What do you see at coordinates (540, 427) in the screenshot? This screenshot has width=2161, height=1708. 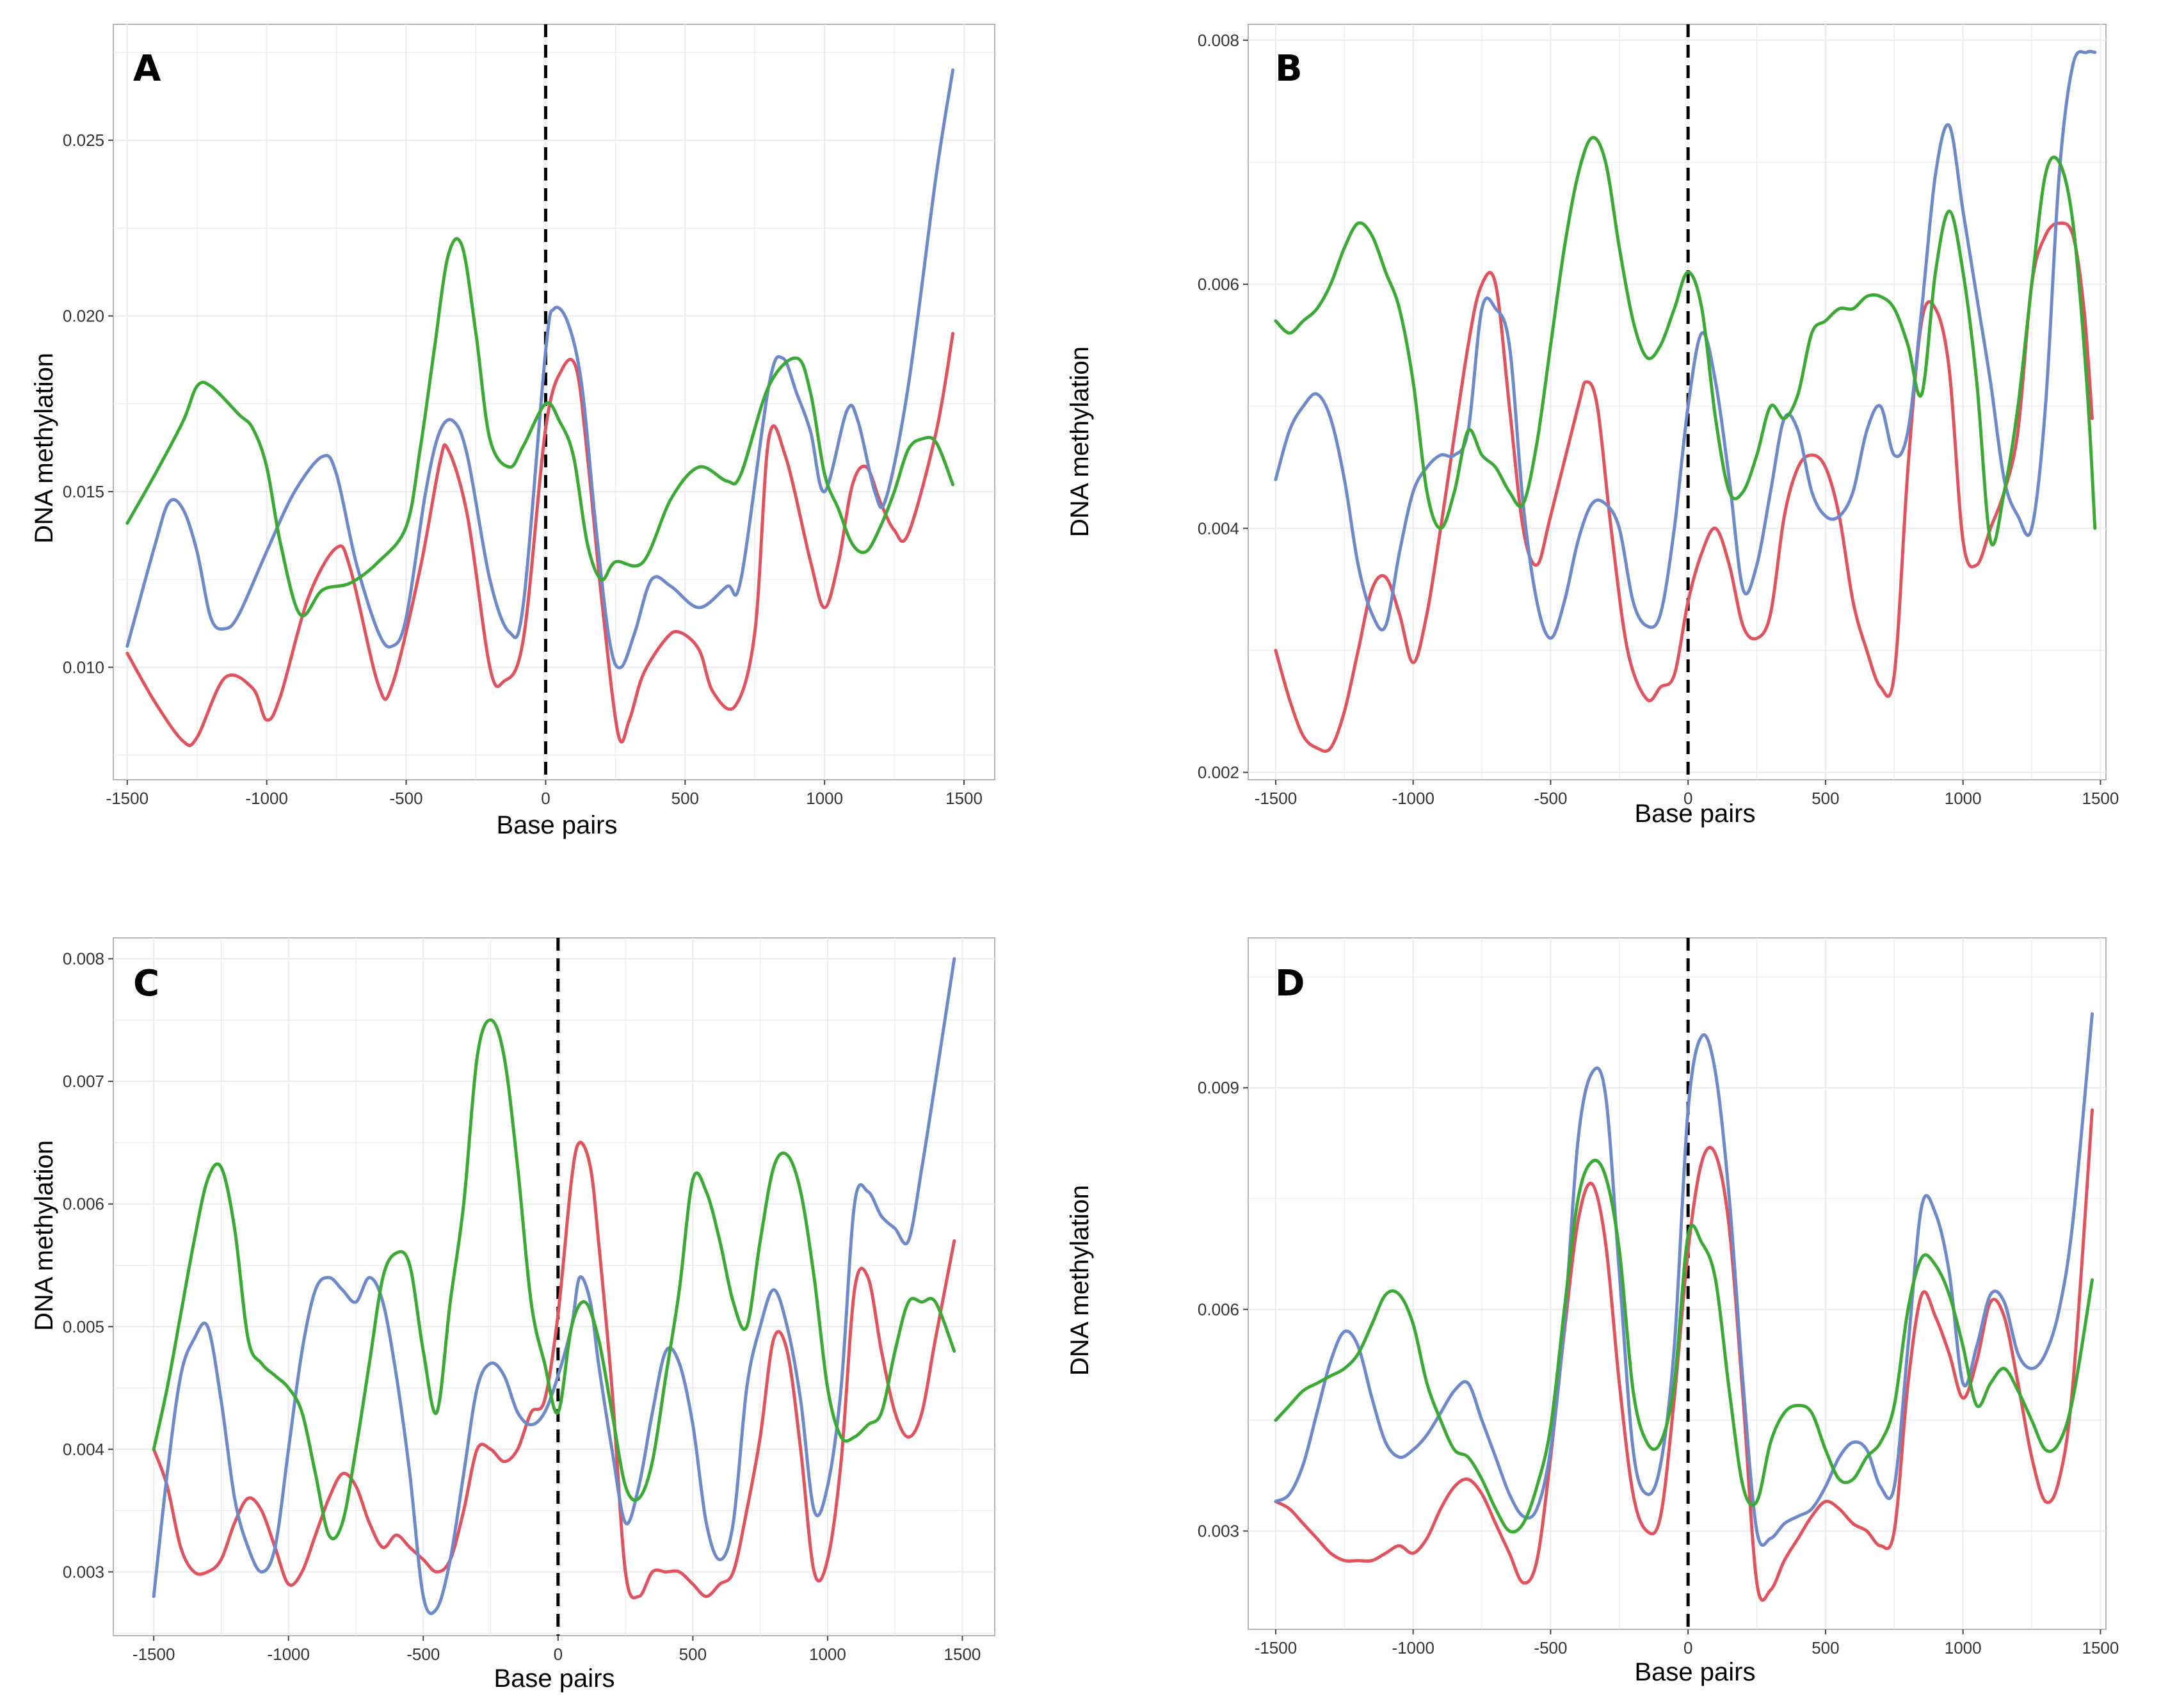 I see `panel-a-series-green` at bounding box center [540, 427].